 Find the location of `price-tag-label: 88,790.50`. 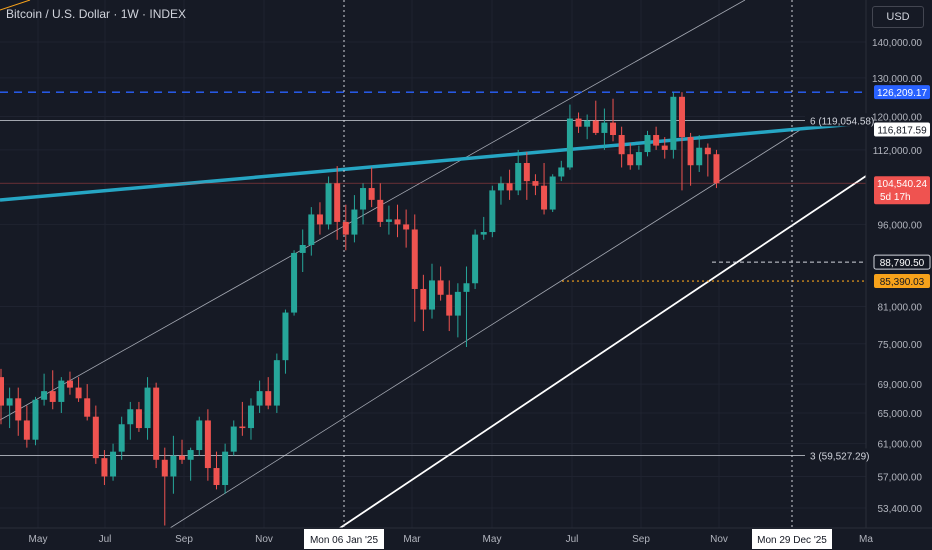

price-tag-label: 88,790.50 is located at coordinates (902, 263).